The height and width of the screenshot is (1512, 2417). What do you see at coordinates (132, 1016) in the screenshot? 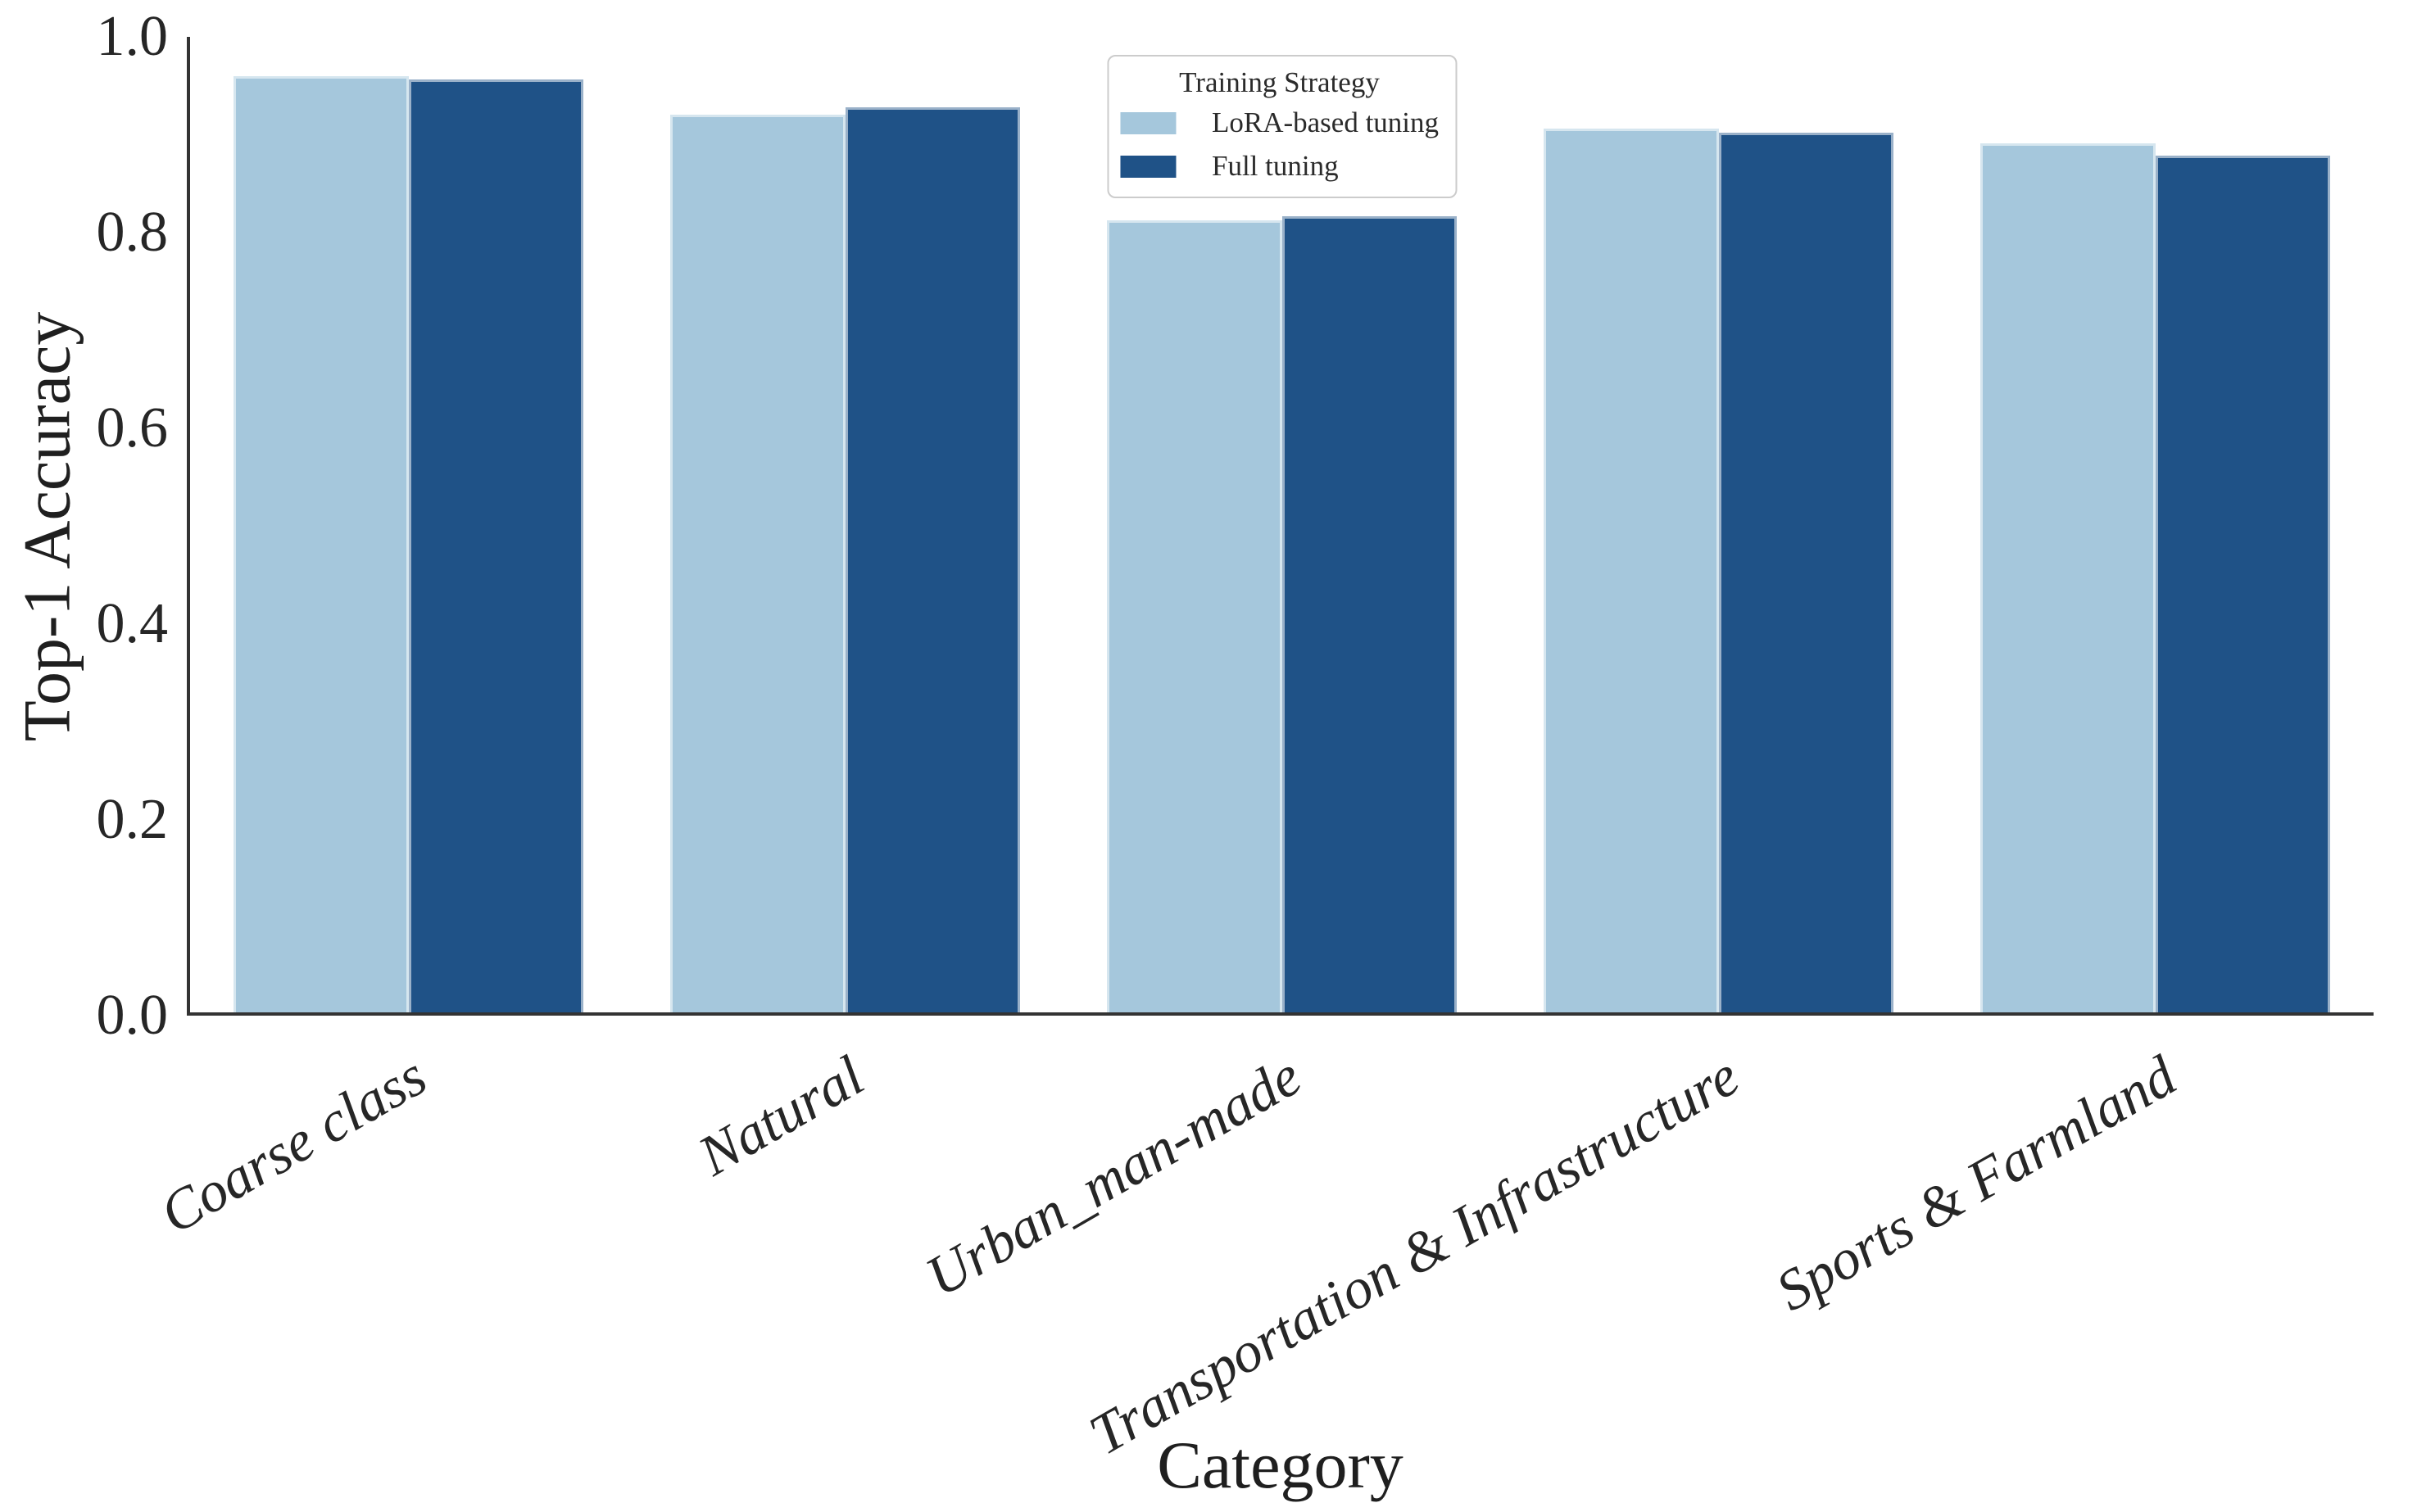
I see `y-tick-label: 0.0` at bounding box center [132, 1016].